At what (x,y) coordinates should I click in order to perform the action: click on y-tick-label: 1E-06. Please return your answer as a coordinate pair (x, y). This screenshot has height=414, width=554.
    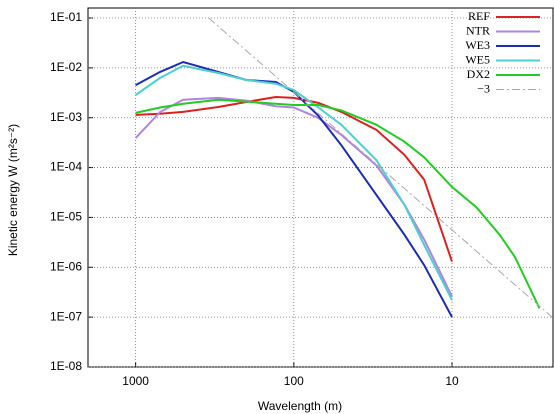
    Looking at the image, I should click on (66, 266).